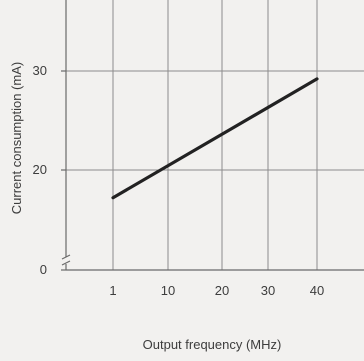 The height and width of the screenshot is (361, 364). What do you see at coordinates (112, 290) in the screenshot?
I see `x-tick-label: 1` at bounding box center [112, 290].